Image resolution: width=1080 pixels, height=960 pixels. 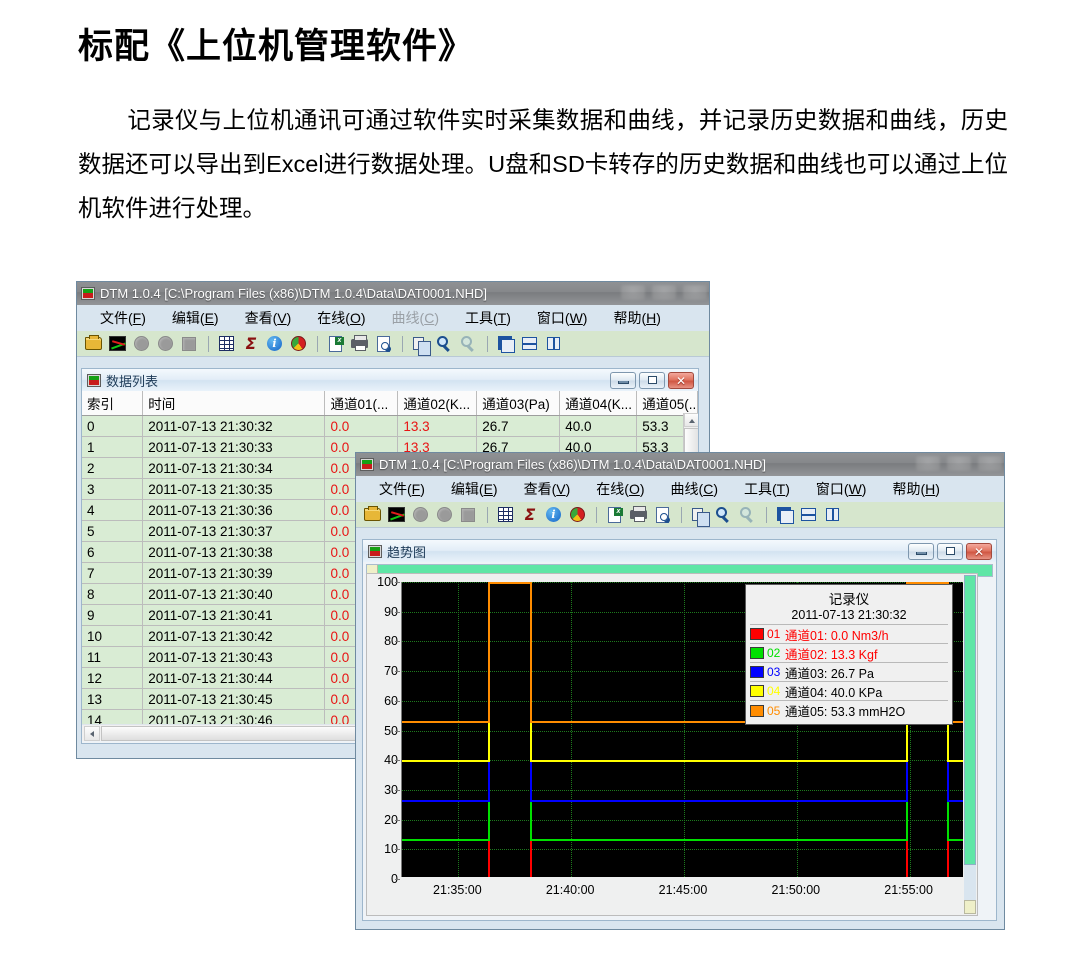 I want to click on scrollbar-thumb, so click(x=970, y=720).